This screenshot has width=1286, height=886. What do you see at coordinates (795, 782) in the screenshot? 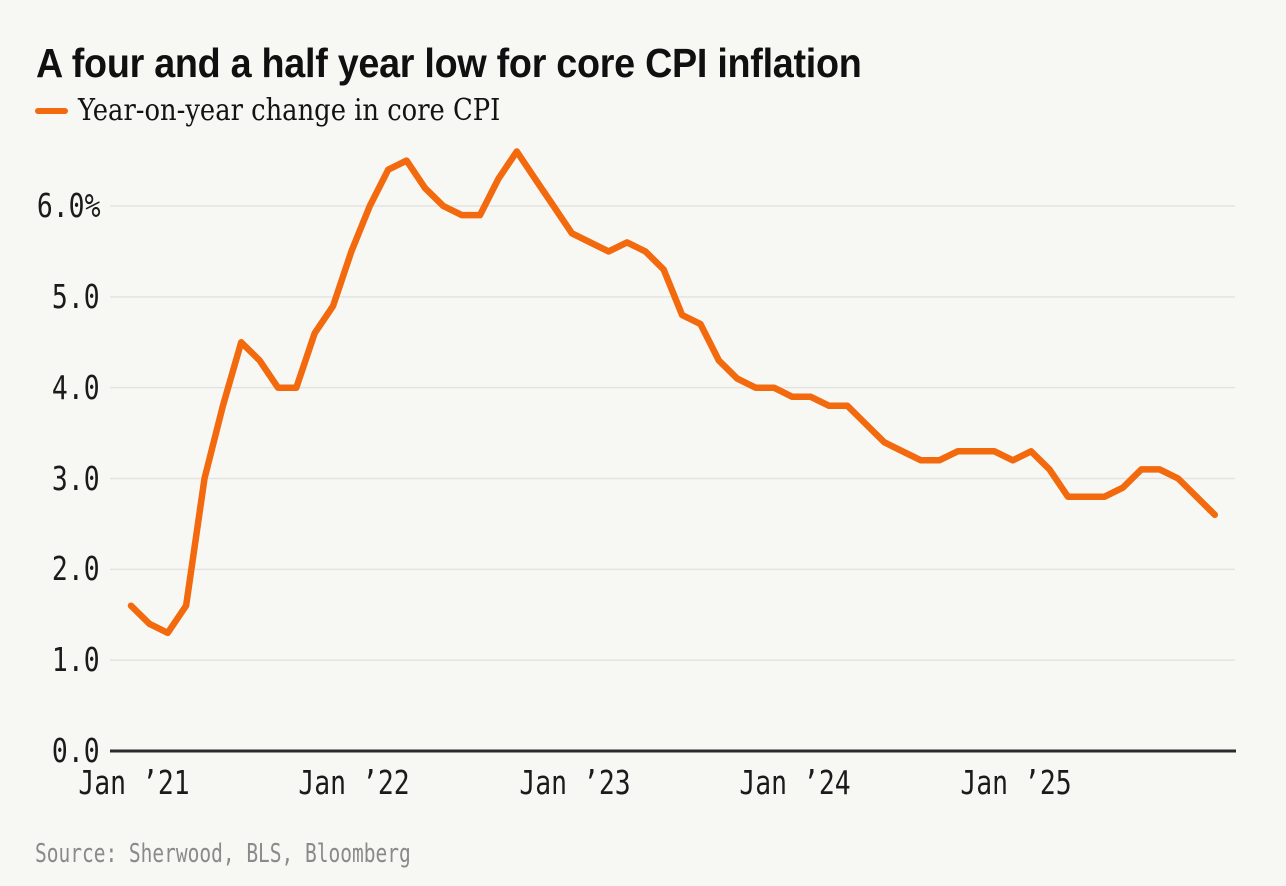
I see `x-axis-tick-label: Jan ’24` at bounding box center [795, 782].